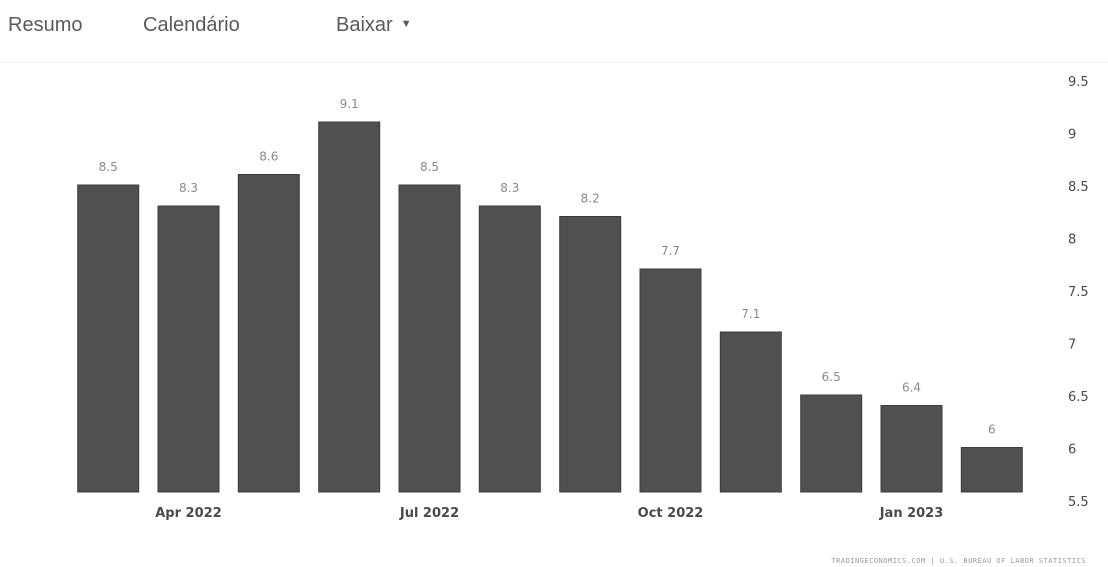 The width and height of the screenshot is (1108, 567). What do you see at coordinates (406, 23) in the screenshot?
I see `caret-down-icon: ▼` at bounding box center [406, 23].